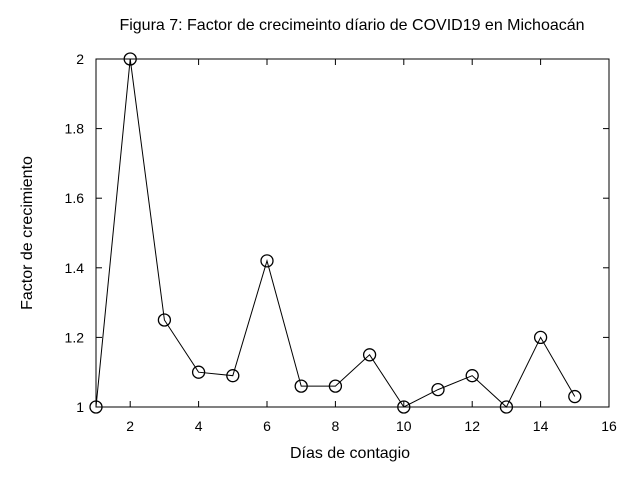  I want to click on y-tick-label: 2, so click(80, 59).